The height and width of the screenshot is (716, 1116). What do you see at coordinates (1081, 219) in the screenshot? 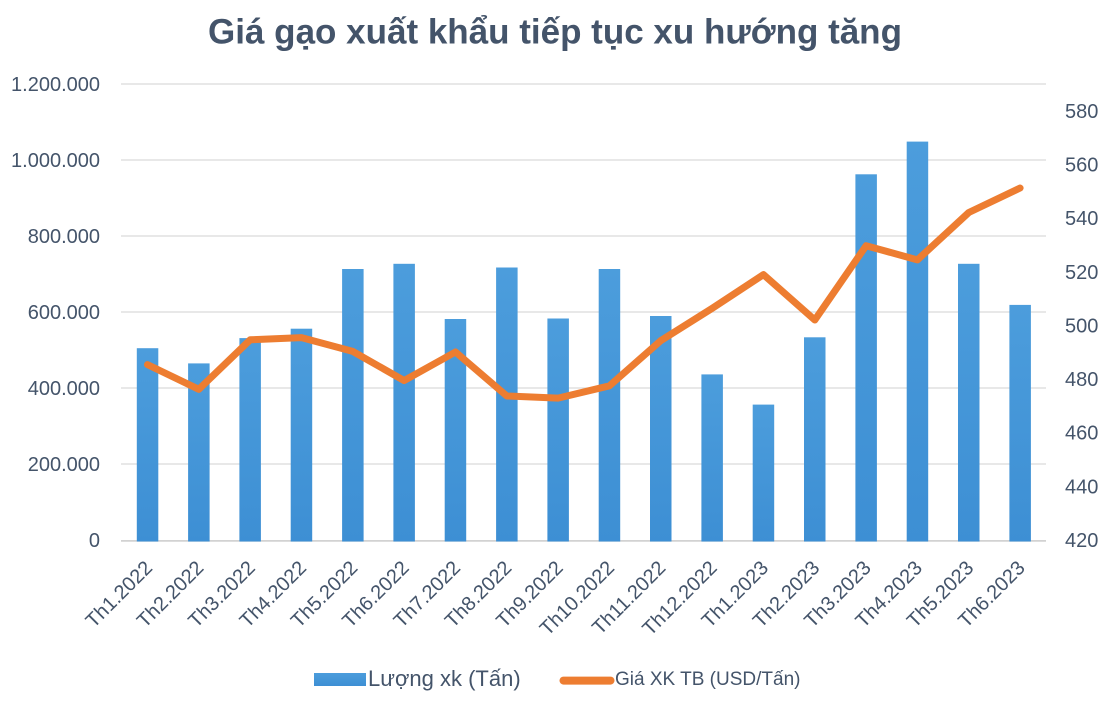
I see `svg-text: 540` at bounding box center [1081, 219].